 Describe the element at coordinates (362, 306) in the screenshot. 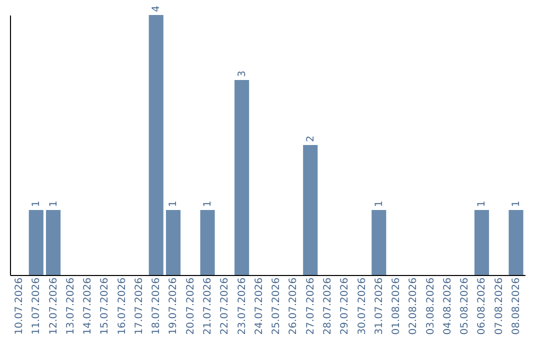

I see `x-tick-label: 30.07.2026` at that location.